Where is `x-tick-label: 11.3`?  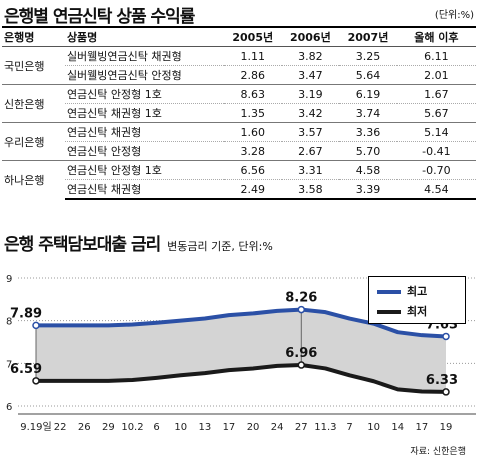 x-tick-label: 11.3 is located at coordinates (325, 427).